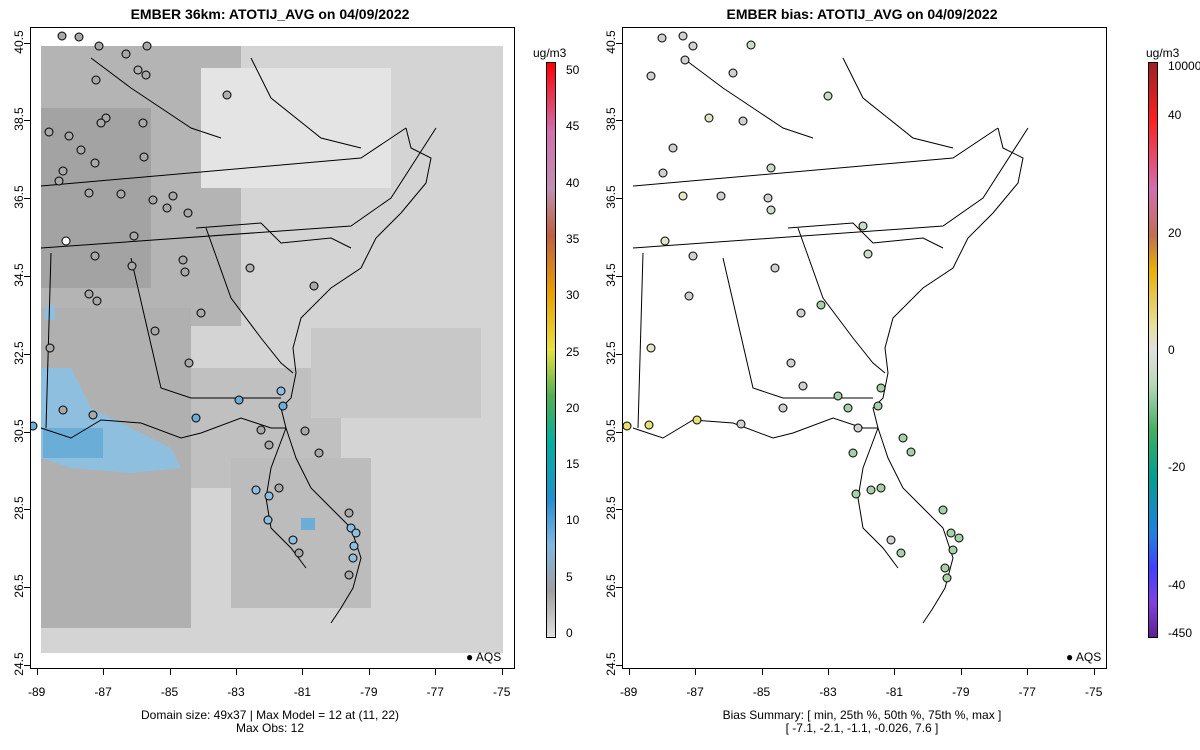 This screenshot has height=750, width=1200. What do you see at coordinates (270, 728) in the screenshot?
I see `left-footer-line2: Max Obs: 12` at bounding box center [270, 728].